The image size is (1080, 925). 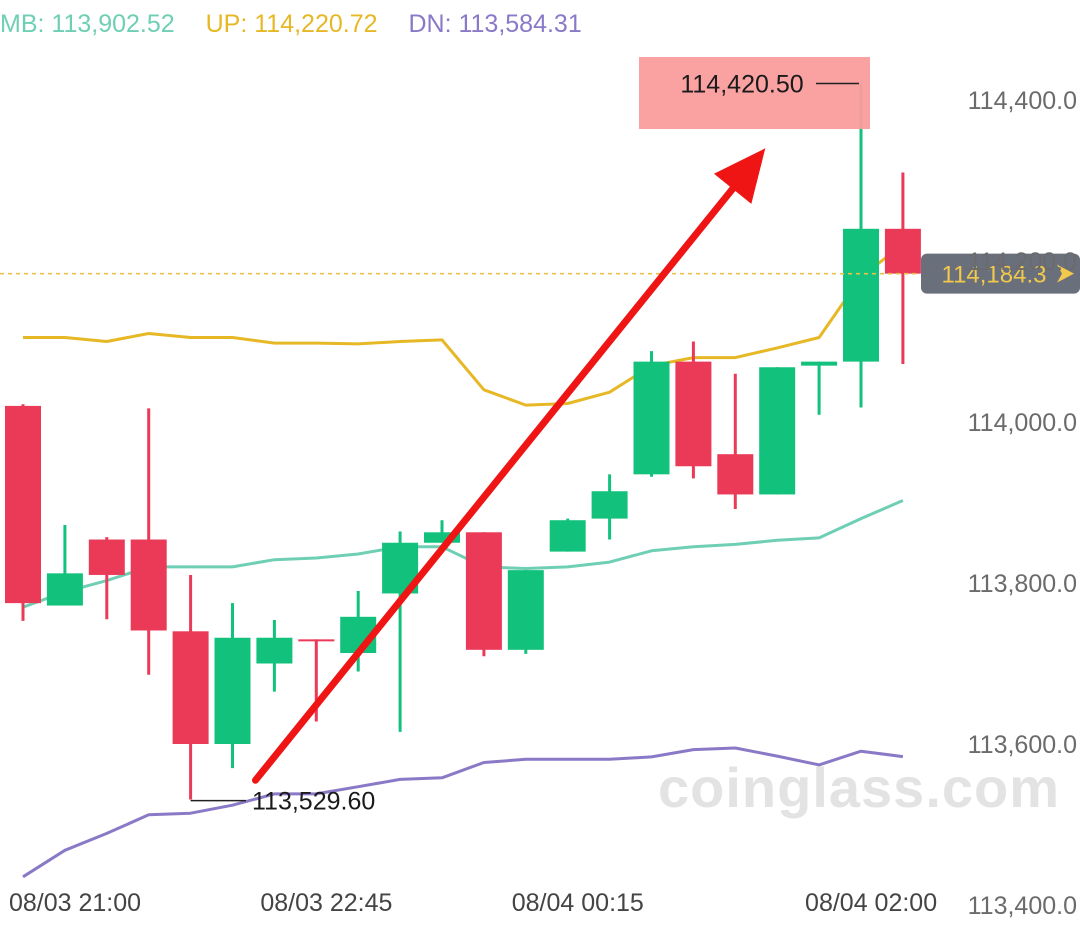 I want to click on y-tick-label: 113,400.0, so click(x=1022, y=906).